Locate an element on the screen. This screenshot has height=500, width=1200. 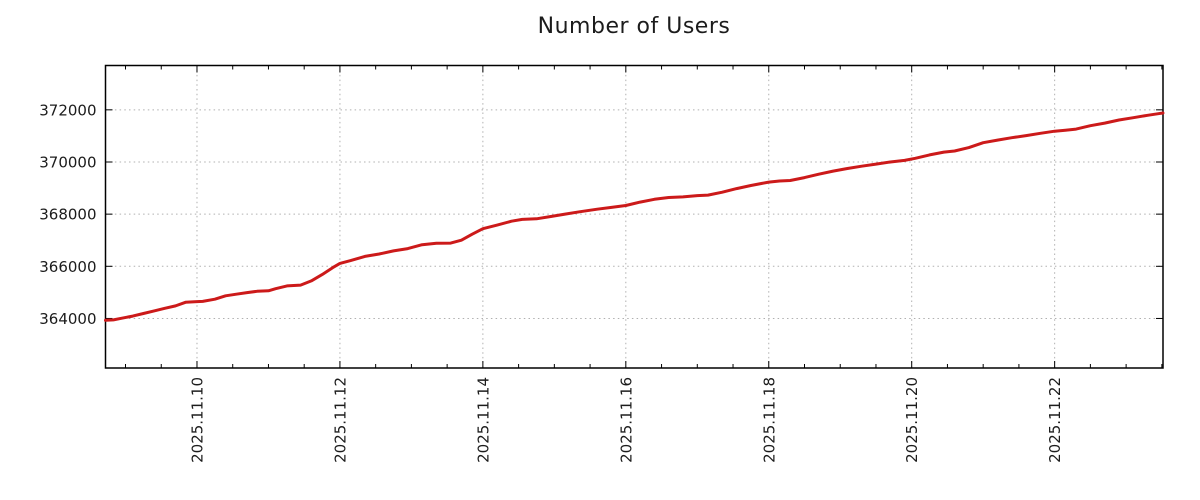
x-tick-label: 2025.11.16 is located at coordinates (626, 420).